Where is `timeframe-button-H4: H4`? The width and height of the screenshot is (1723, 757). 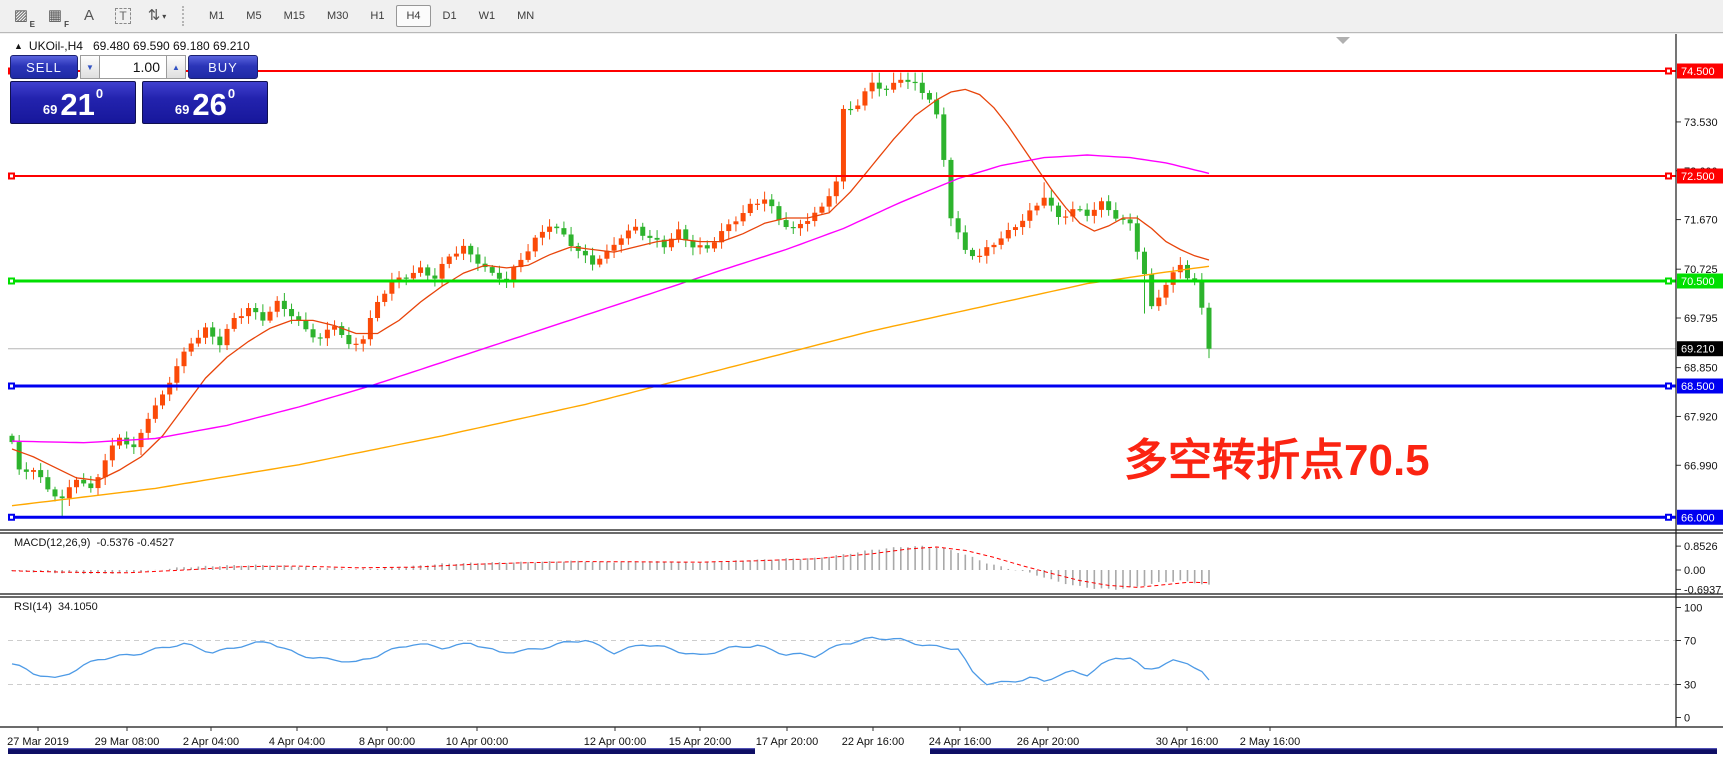
timeframe-button-H4: H4 is located at coordinates (413, 16).